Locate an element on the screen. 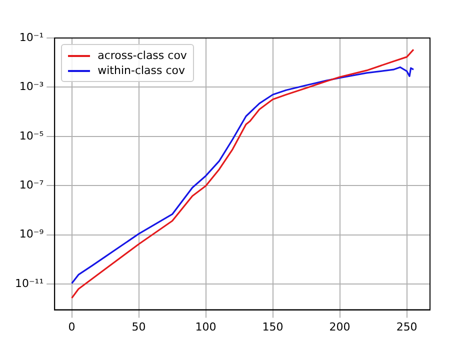  x-tick-label: 200 is located at coordinates (339, 327).